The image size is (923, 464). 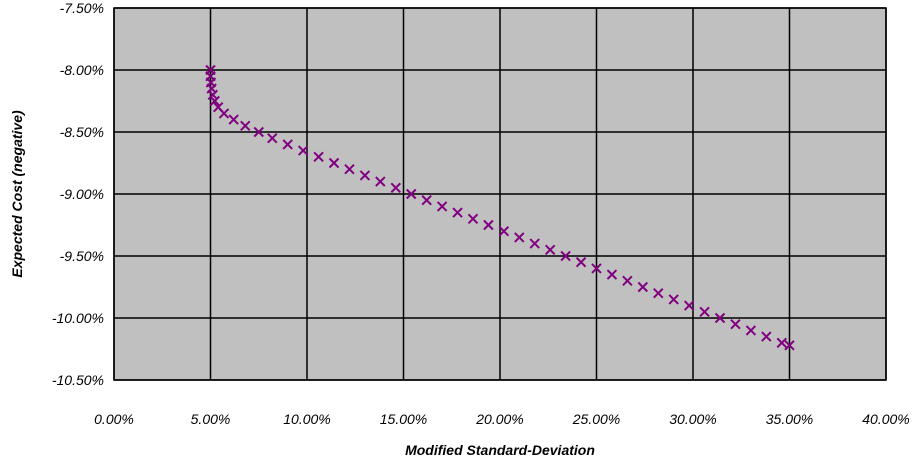 I want to click on y-tick-label: -9.00%, so click(x=82, y=194).